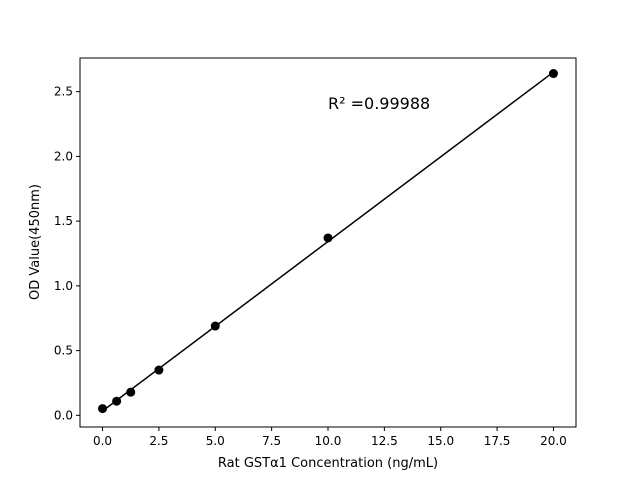  I want to click on y-tick-label: 0.0, so click(63, 415).